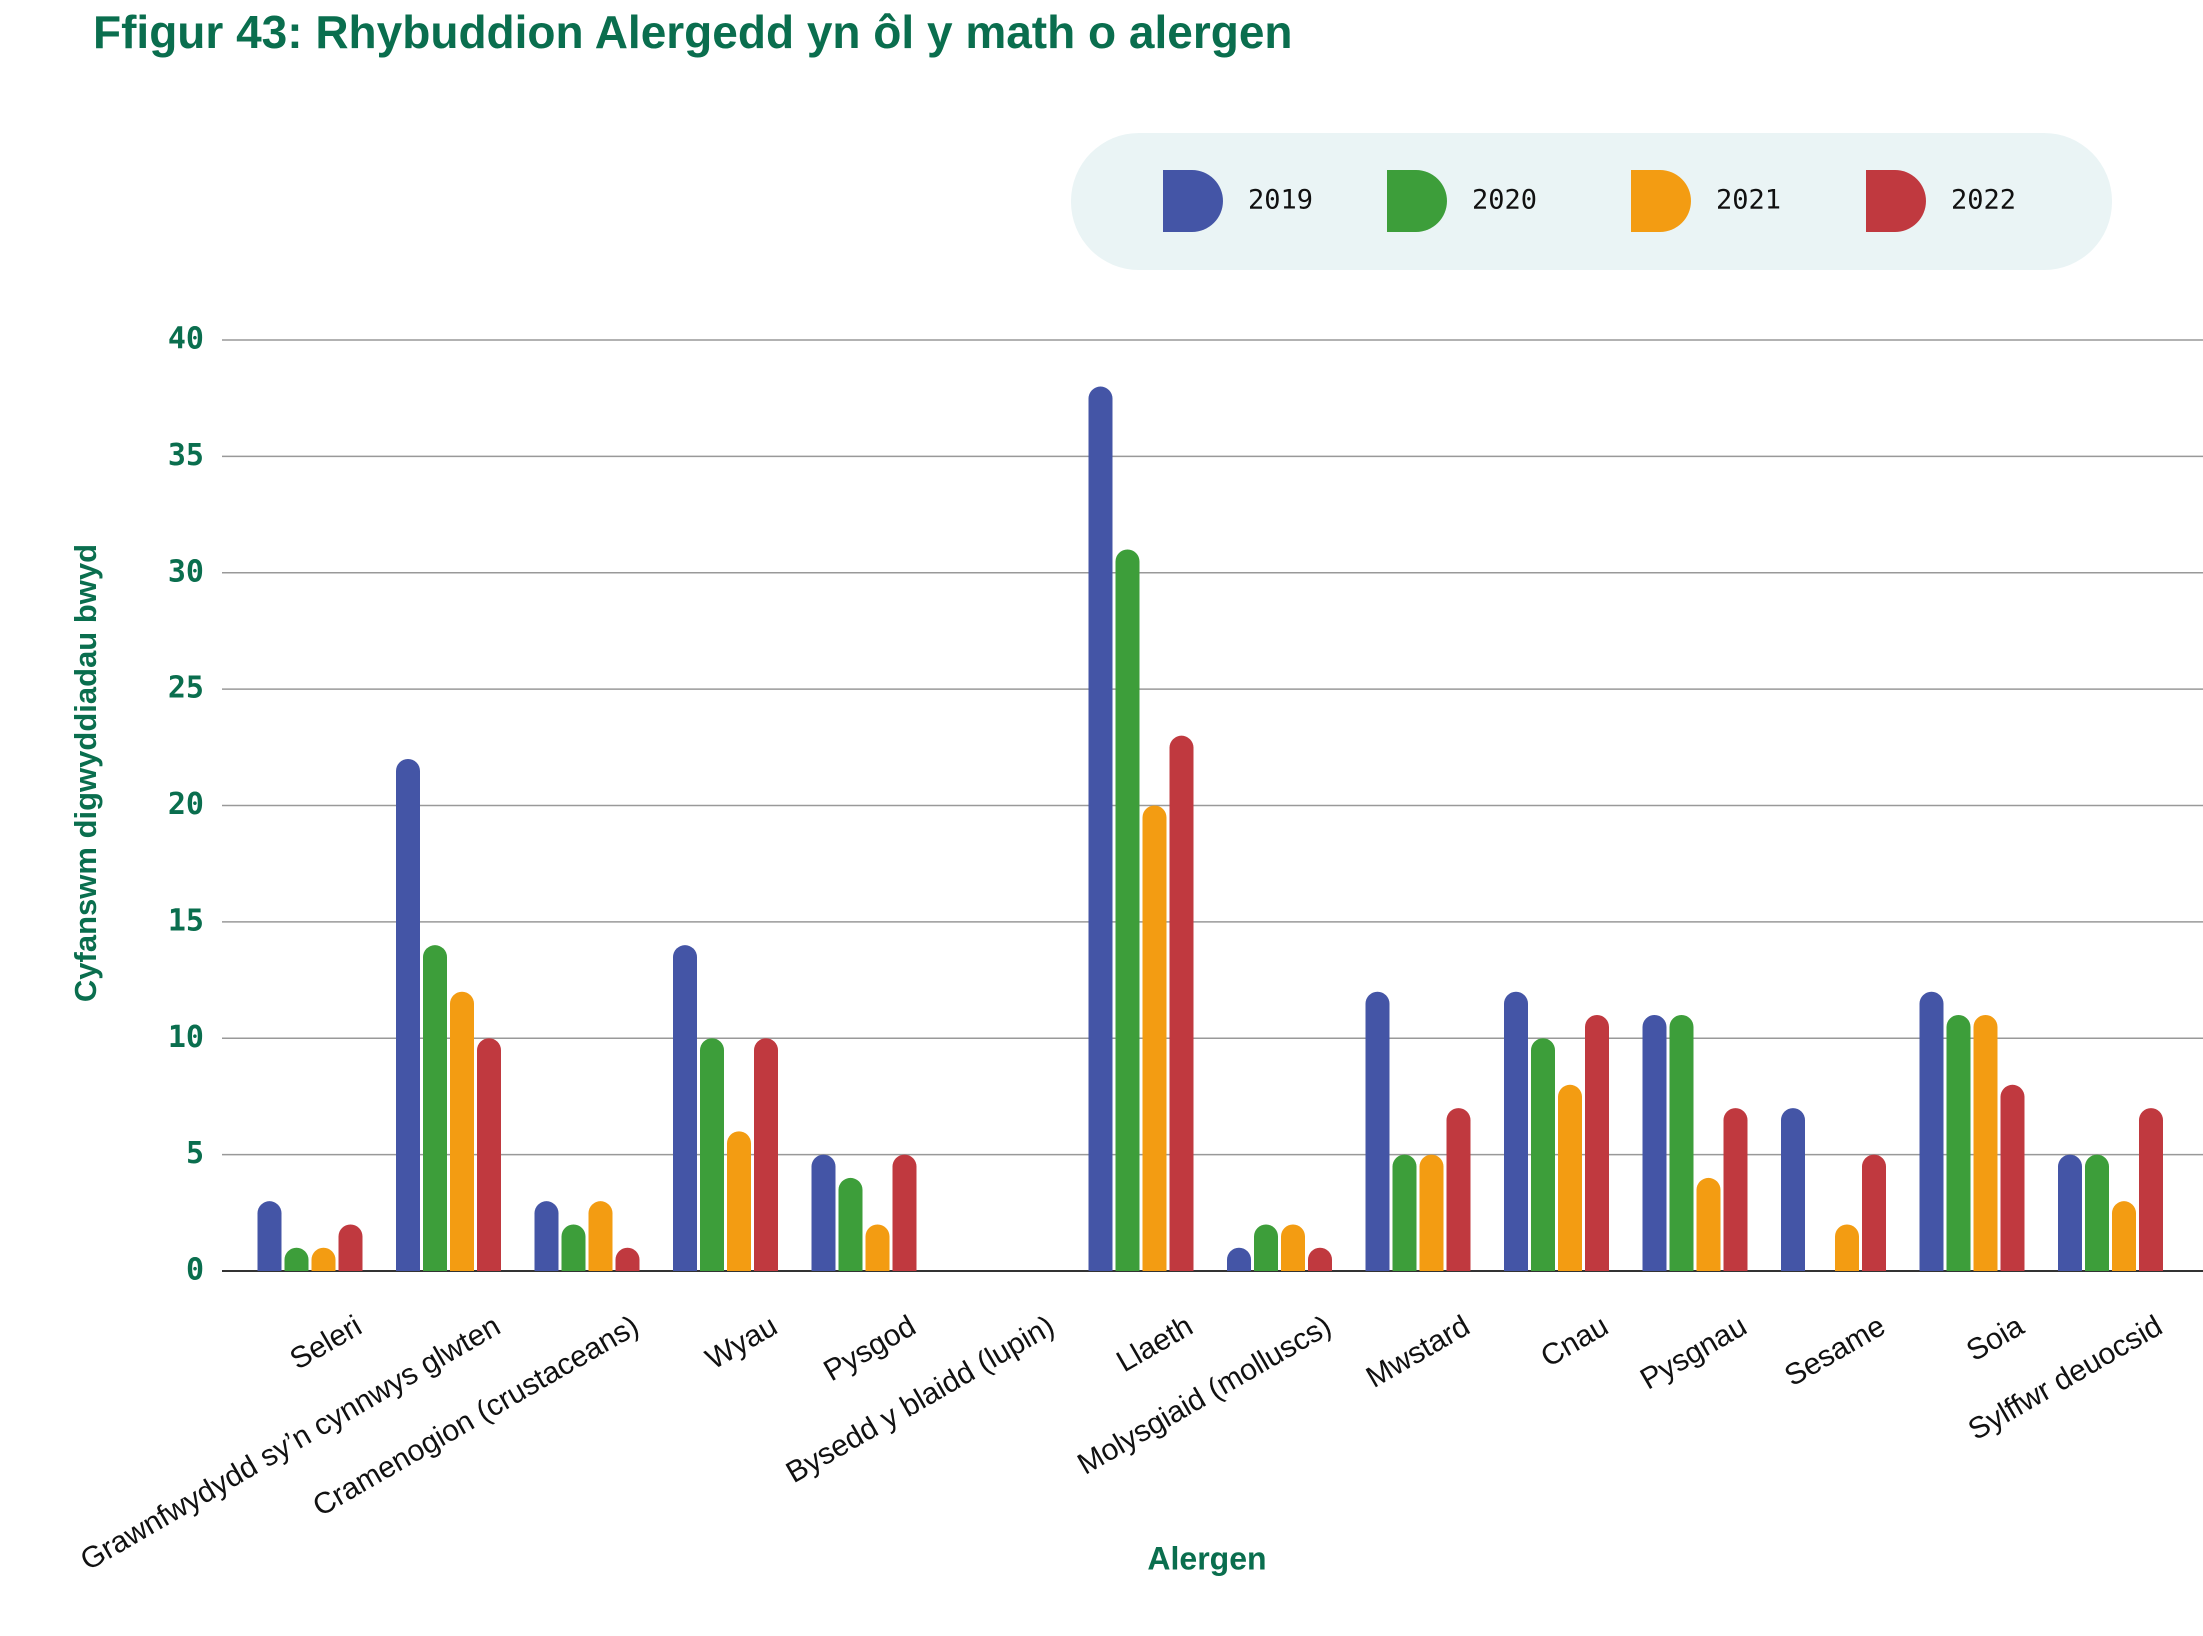 This screenshot has width=2203, height=1636. I want to click on y-tick-label: 15, so click(186, 920).